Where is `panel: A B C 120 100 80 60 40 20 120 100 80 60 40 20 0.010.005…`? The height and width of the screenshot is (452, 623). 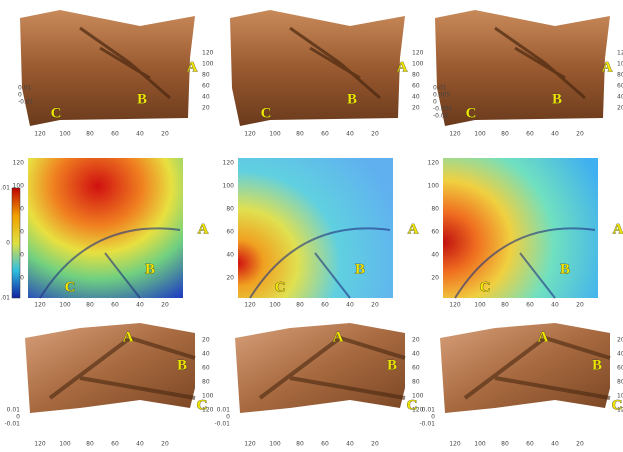
panel: A B C 120 100 80 60 40 20 120 100 80 60 40 20 0.010.005… is located at coordinates (528, 74).